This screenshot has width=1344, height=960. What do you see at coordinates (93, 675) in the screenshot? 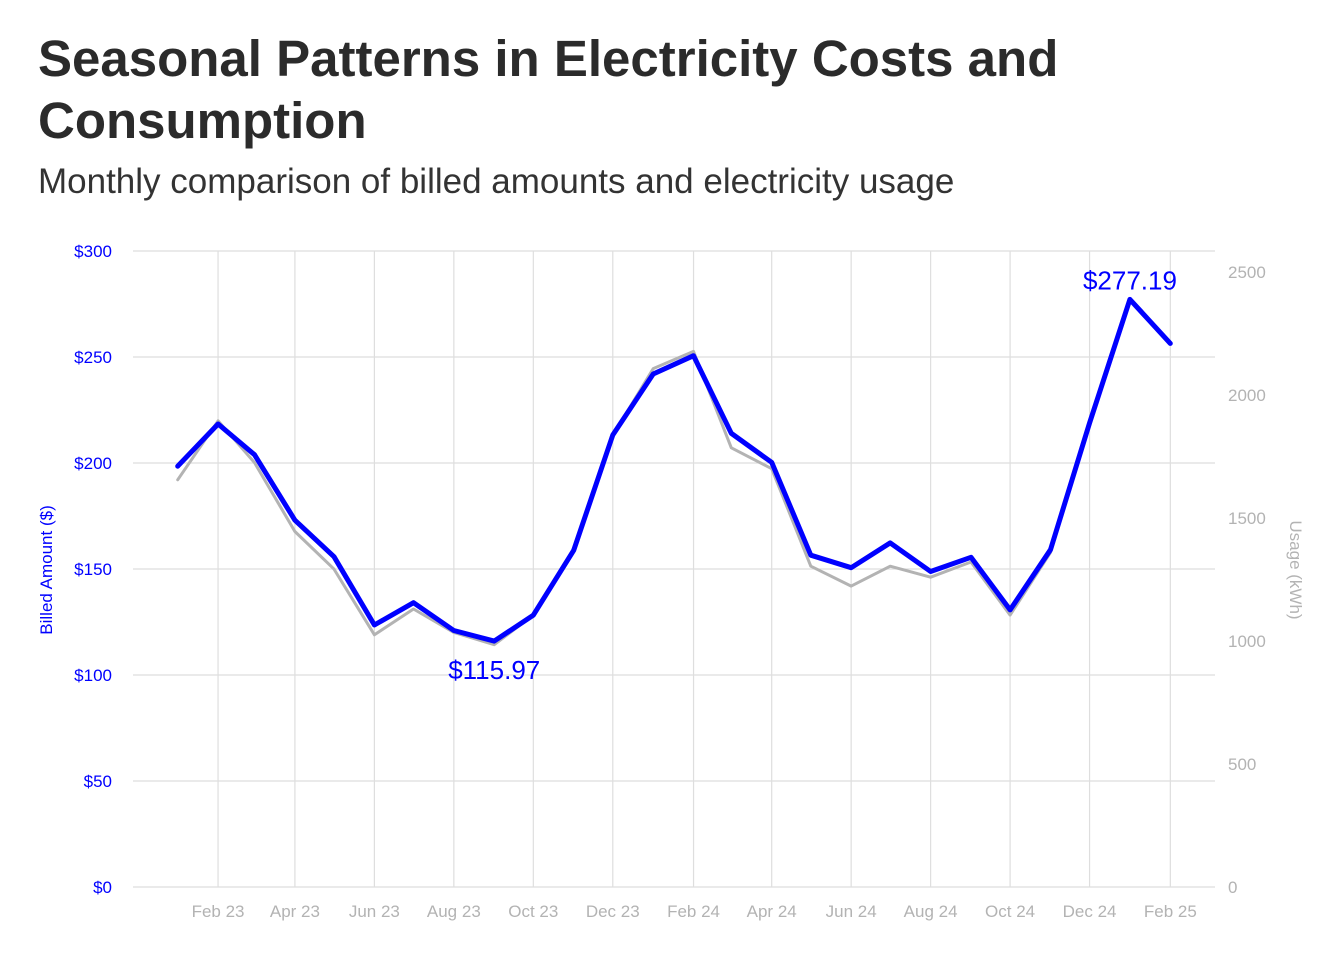
I see `y-left-tick-label: $100` at bounding box center [93, 675].